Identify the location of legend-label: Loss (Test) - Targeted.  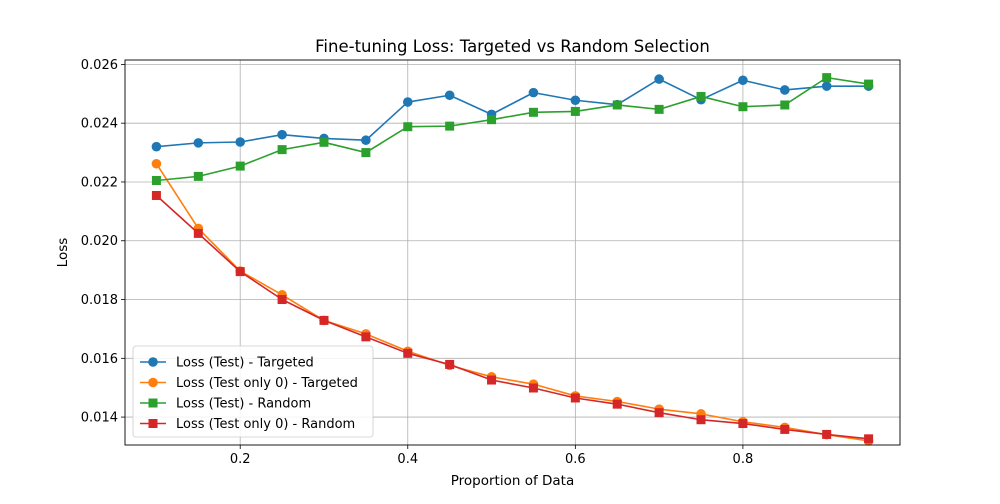
(245, 363).